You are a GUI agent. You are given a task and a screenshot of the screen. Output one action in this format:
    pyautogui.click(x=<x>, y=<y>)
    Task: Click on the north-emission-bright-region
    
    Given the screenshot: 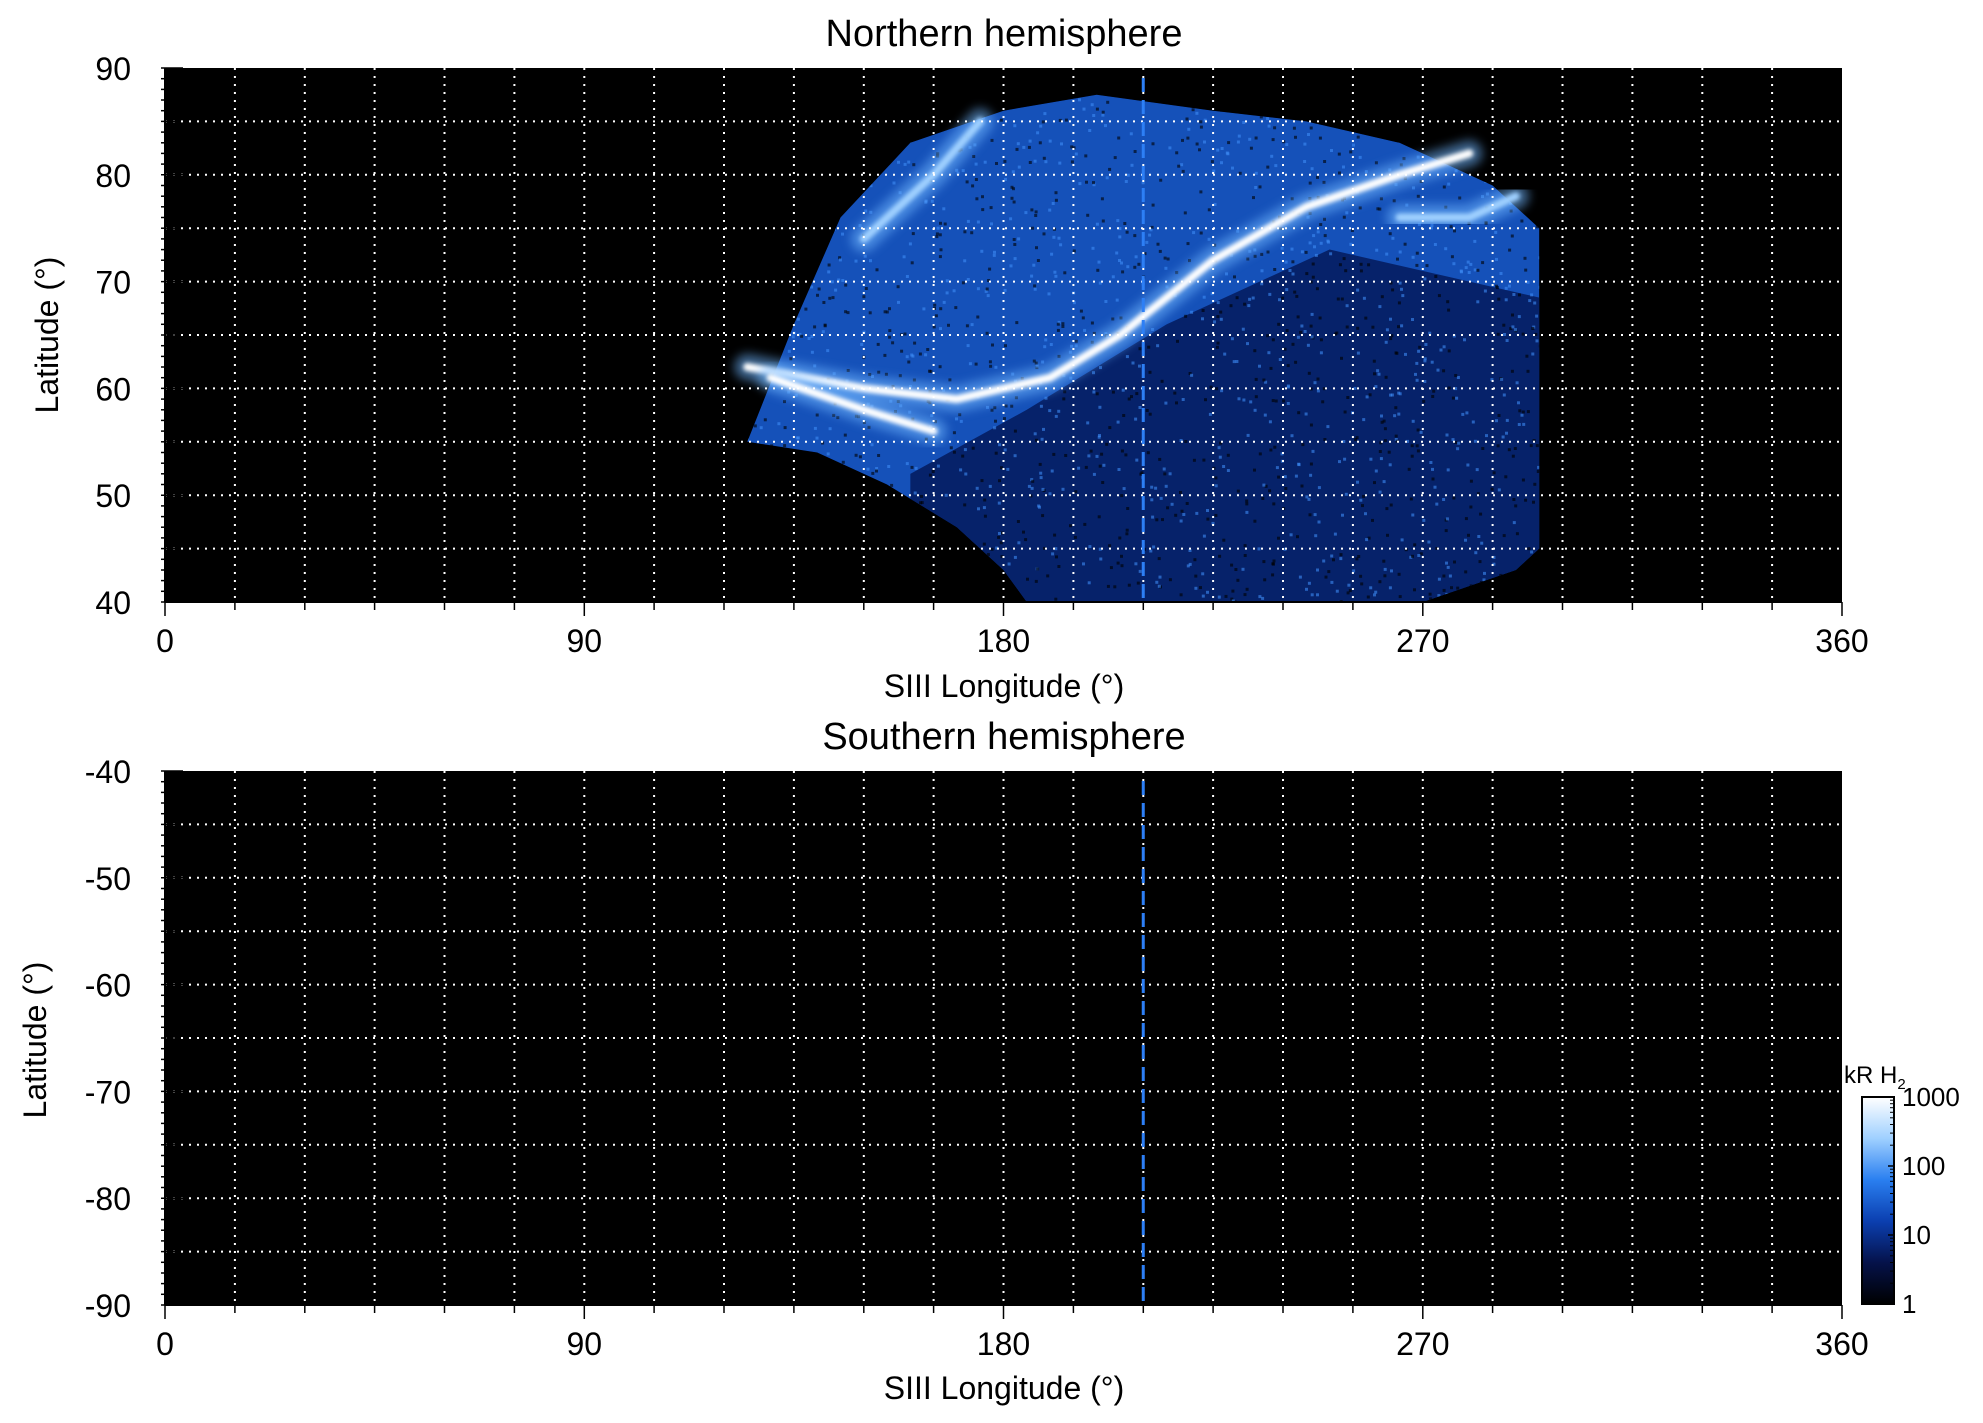 What is the action you would take?
    pyautogui.click(x=852, y=404)
    